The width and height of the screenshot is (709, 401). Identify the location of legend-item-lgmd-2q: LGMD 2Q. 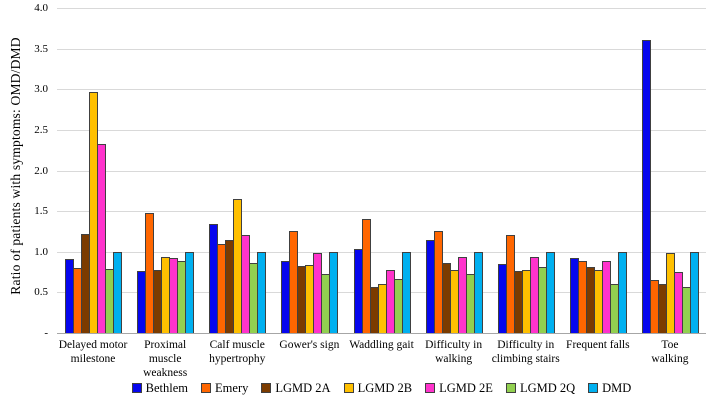
(540, 388).